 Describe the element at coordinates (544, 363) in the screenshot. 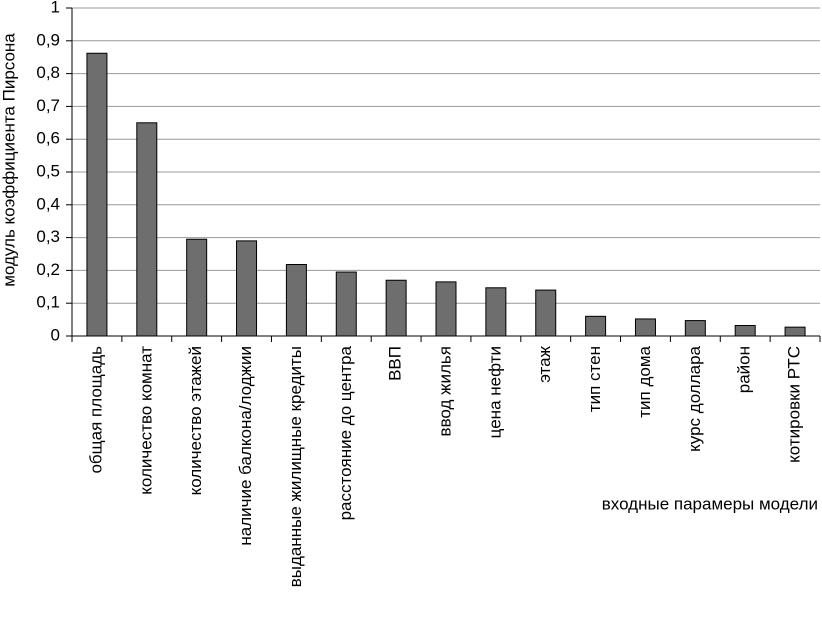

I see `x-tick-label: этаж` at that location.